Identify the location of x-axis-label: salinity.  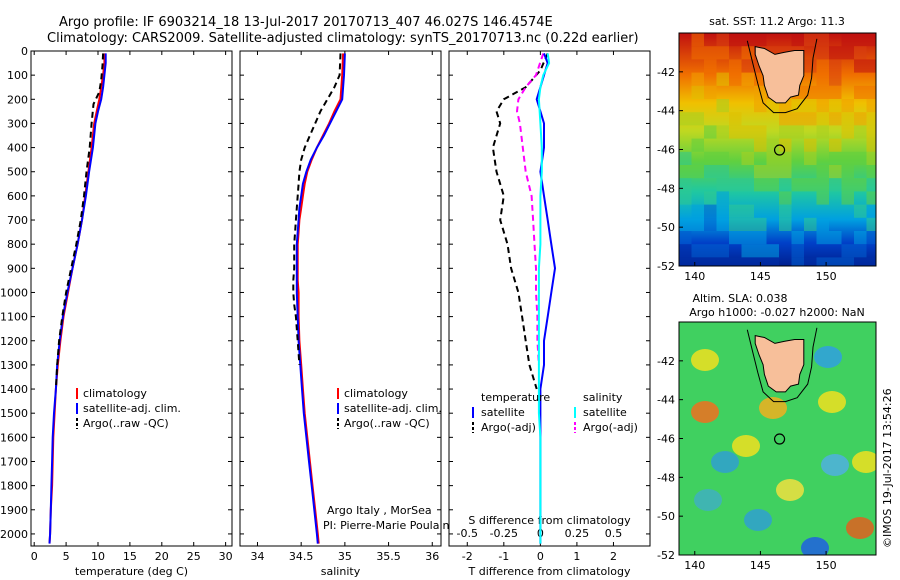
(341, 571).